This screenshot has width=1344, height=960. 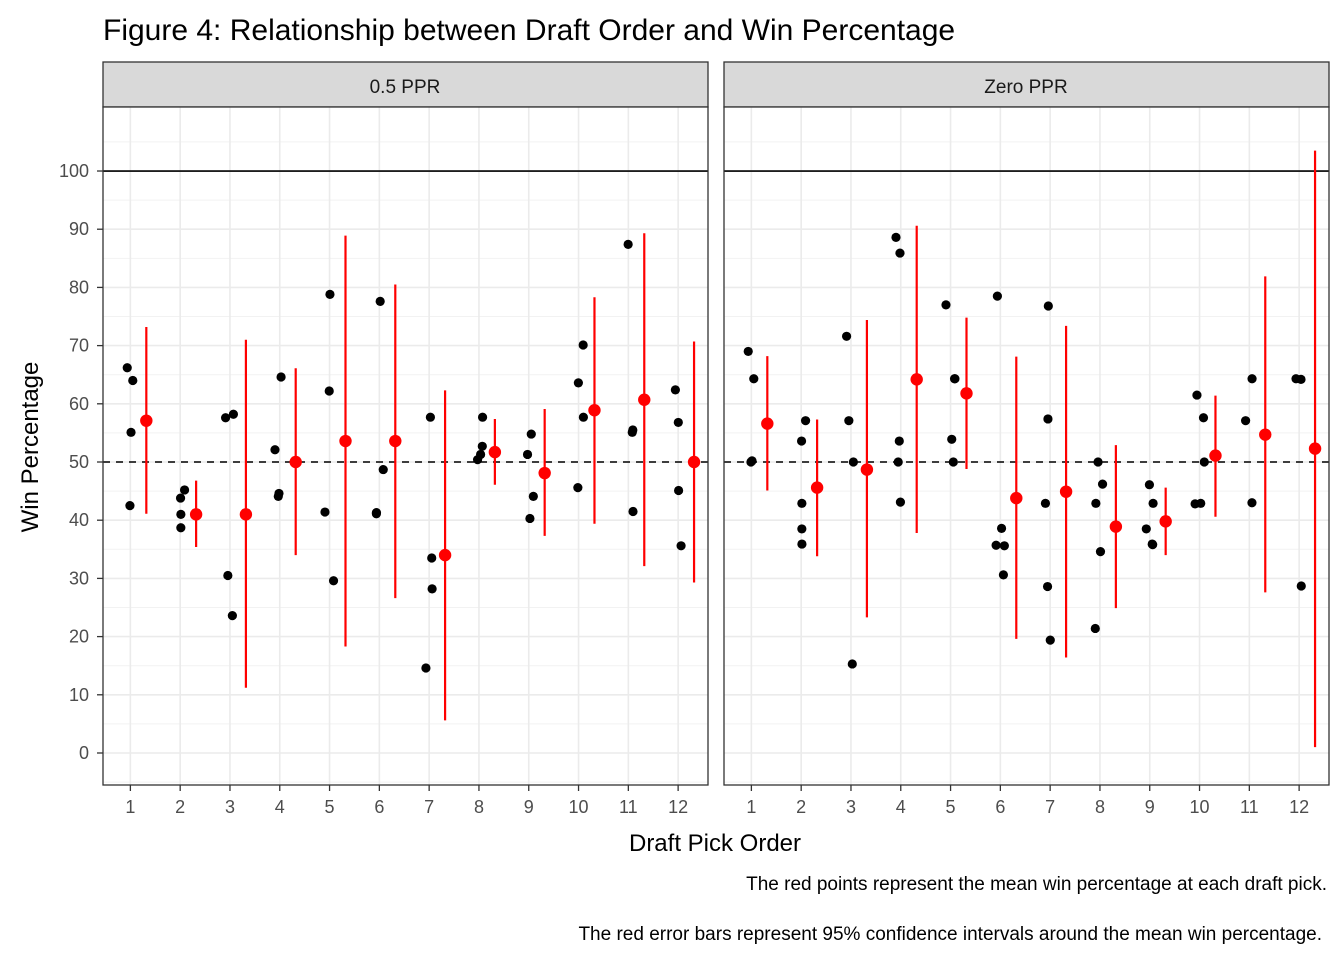 What do you see at coordinates (79, 287) in the screenshot?
I see `y-tick-label: 80` at bounding box center [79, 287].